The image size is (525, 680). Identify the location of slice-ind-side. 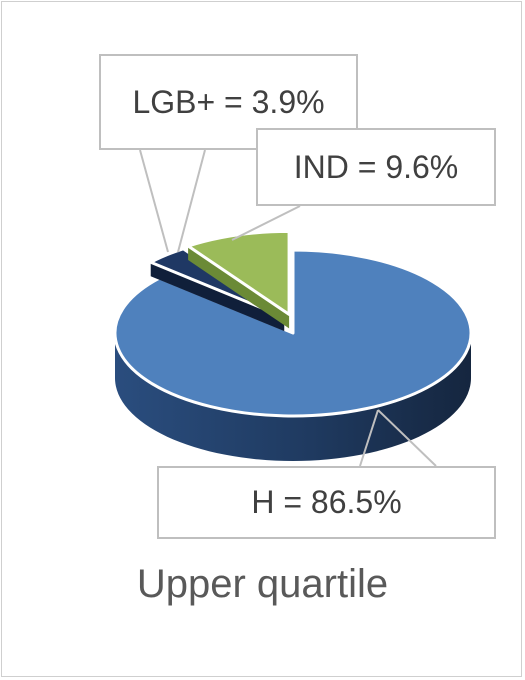
(239, 287).